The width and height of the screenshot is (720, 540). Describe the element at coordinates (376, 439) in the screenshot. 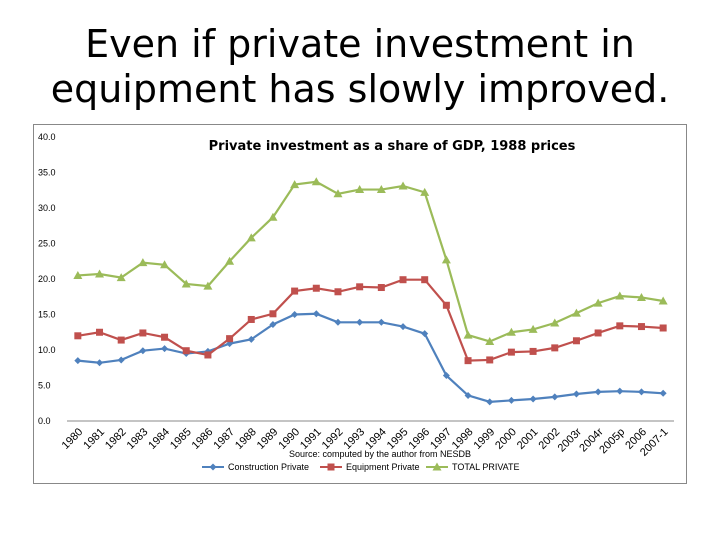

I see `x-tick-label: 1994` at that location.